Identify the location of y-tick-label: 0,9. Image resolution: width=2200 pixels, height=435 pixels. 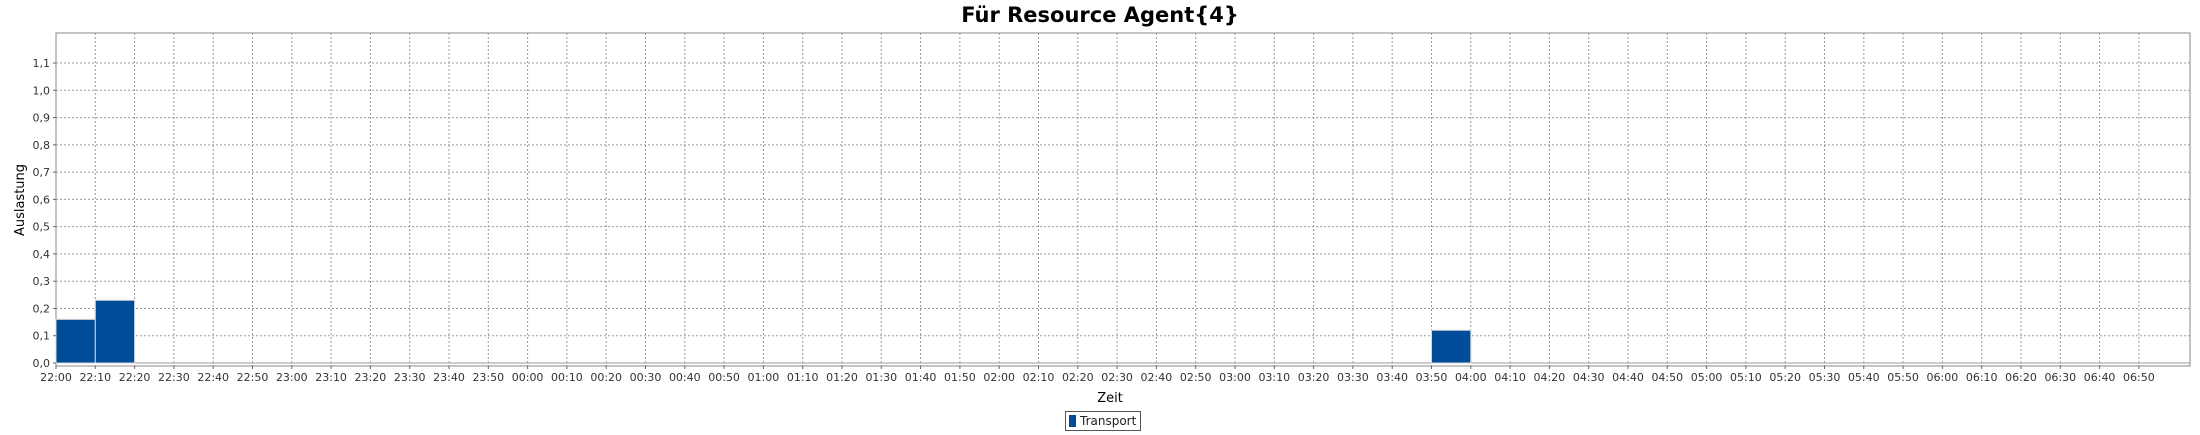
(42, 118).